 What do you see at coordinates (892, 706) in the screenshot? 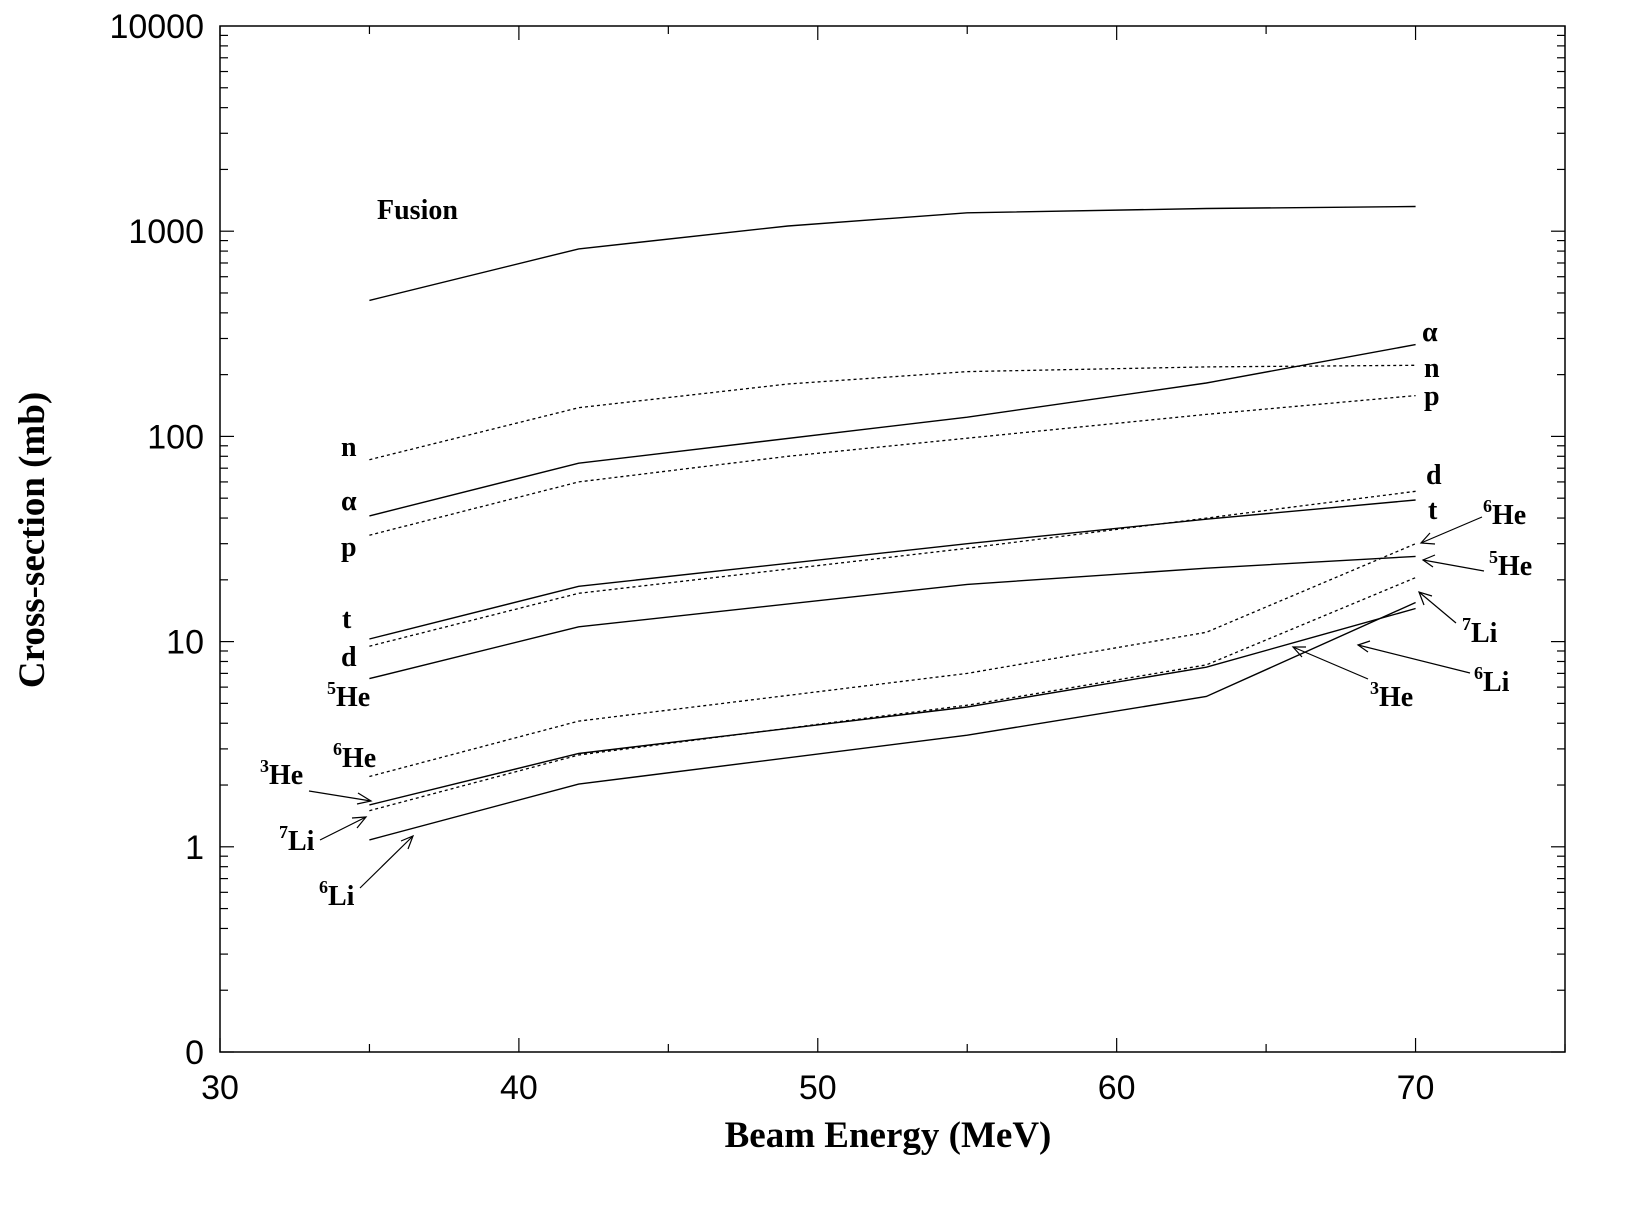
I see `series-line-3he` at bounding box center [892, 706].